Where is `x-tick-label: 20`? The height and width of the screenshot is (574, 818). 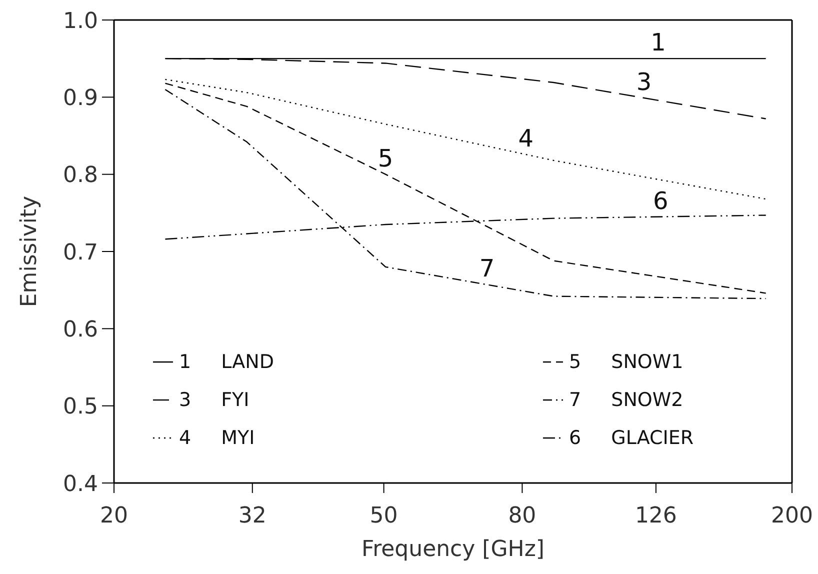 x-tick-label: 20 is located at coordinates (114, 516).